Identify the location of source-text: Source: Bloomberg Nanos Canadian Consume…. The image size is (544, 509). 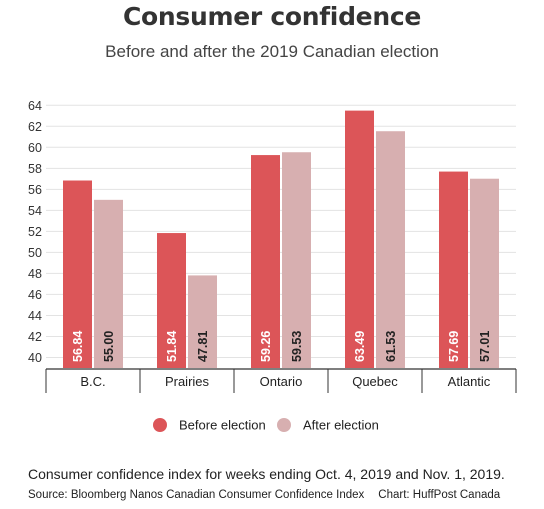
(196, 495).